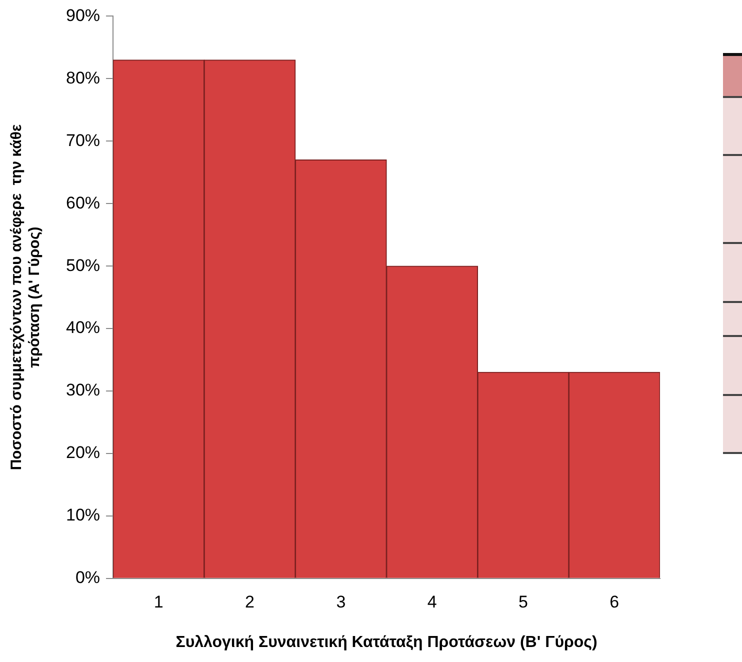  What do you see at coordinates (83, 140) in the screenshot?
I see `y-tick-label: 70%` at bounding box center [83, 140].